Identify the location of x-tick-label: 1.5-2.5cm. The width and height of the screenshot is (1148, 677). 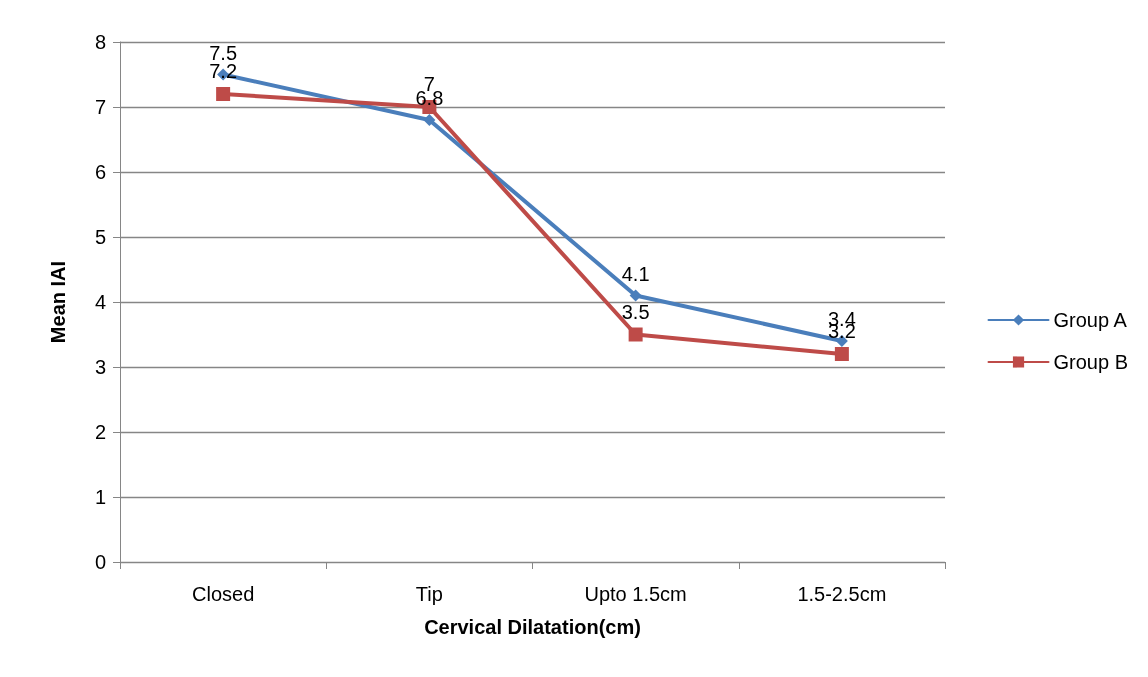
(842, 594).